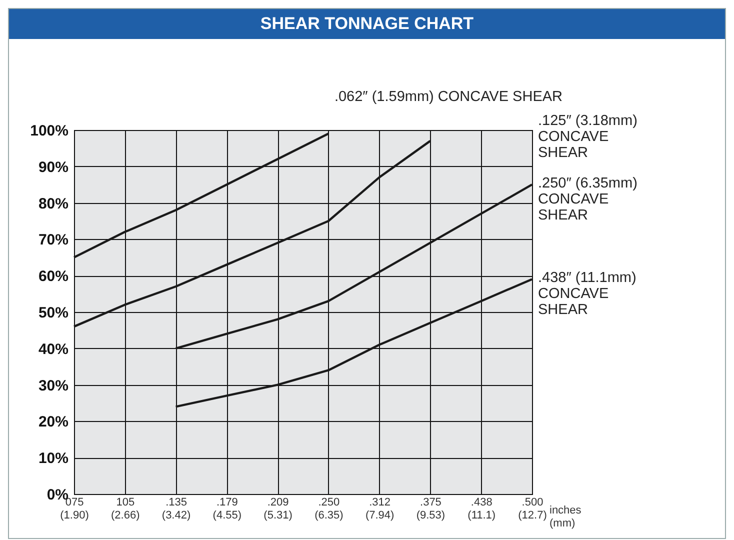 This screenshot has width=734, height=540. Describe the element at coordinates (227, 509) in the screenshot. I see `x-tick-label: .179 (4.55)` at that location.